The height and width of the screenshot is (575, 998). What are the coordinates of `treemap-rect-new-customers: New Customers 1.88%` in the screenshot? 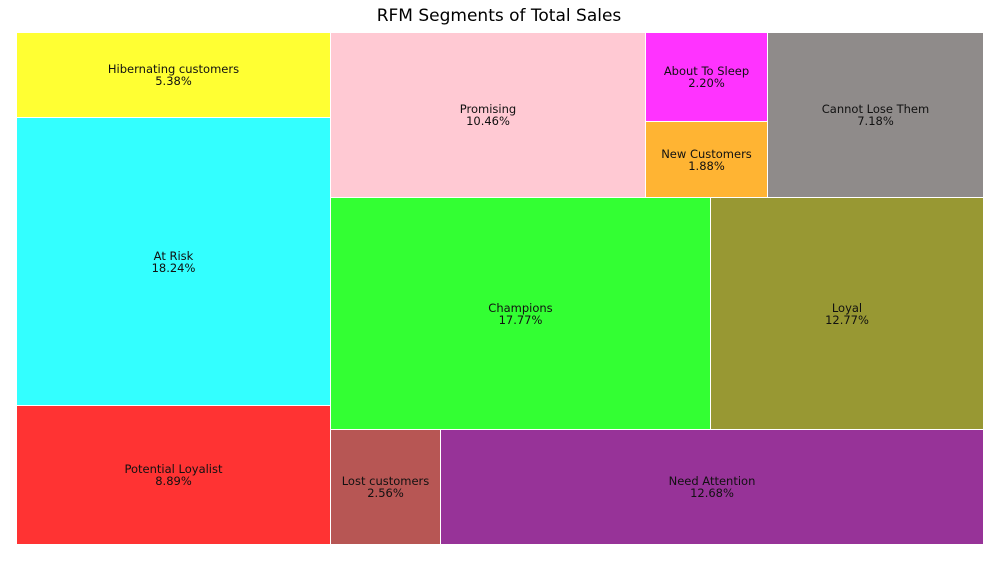 It's located at (706, 159).